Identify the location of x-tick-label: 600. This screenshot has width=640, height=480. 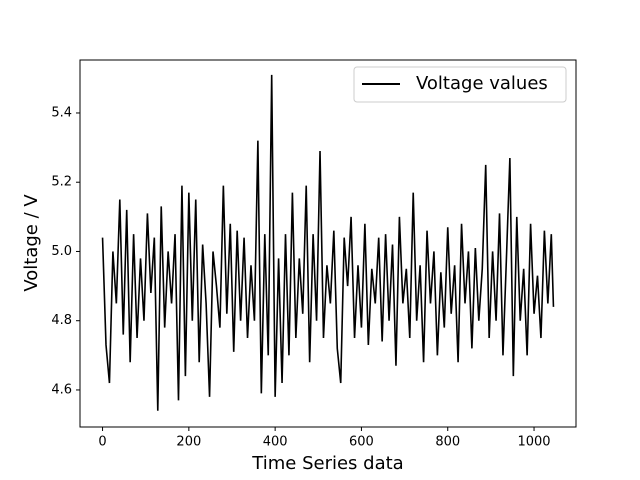
(361, 442).